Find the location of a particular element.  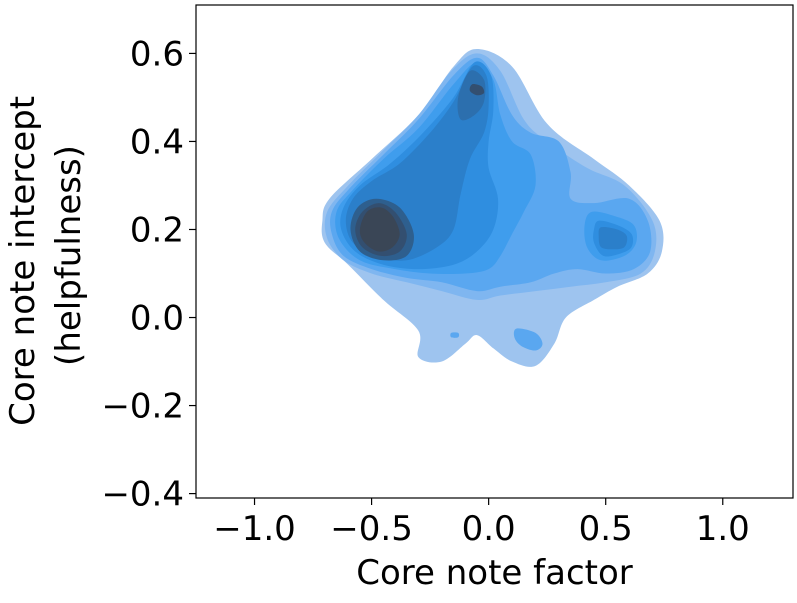

x-tick-label: 0.5 is located at coordinates (606, 529).